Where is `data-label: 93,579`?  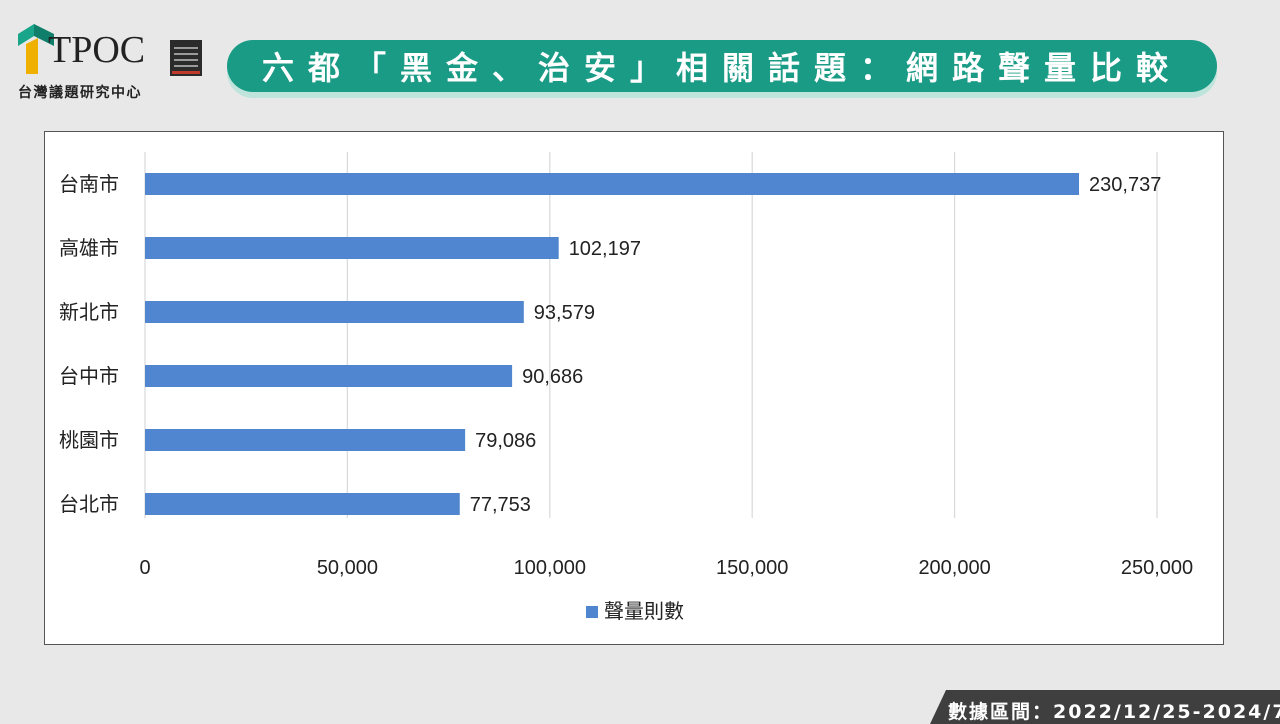
data-label: 93,579 is located at coordinates (564, 313).